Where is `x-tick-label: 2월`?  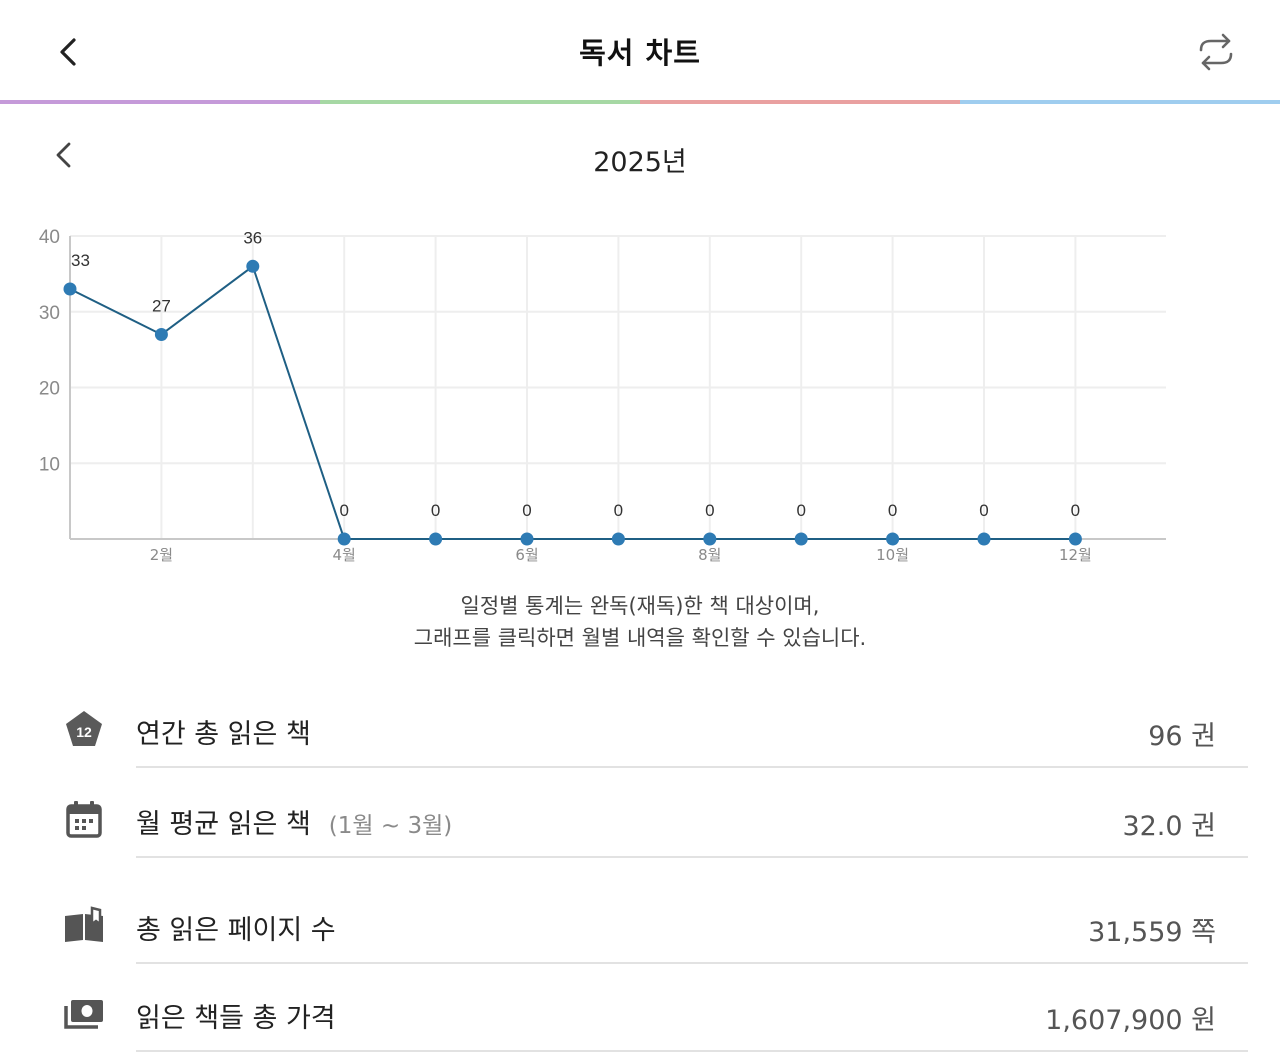
x-tick-label: 2월 is located at coordinates (161, 555).